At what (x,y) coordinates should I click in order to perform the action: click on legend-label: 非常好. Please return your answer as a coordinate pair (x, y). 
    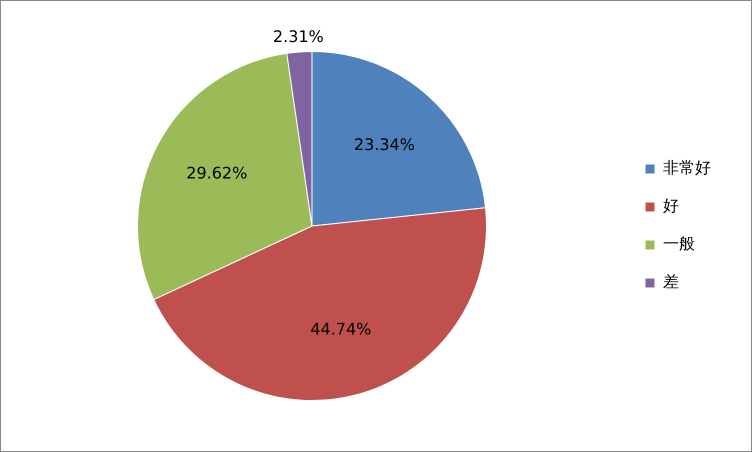
    Looking at the image, I should click on (687, 168).